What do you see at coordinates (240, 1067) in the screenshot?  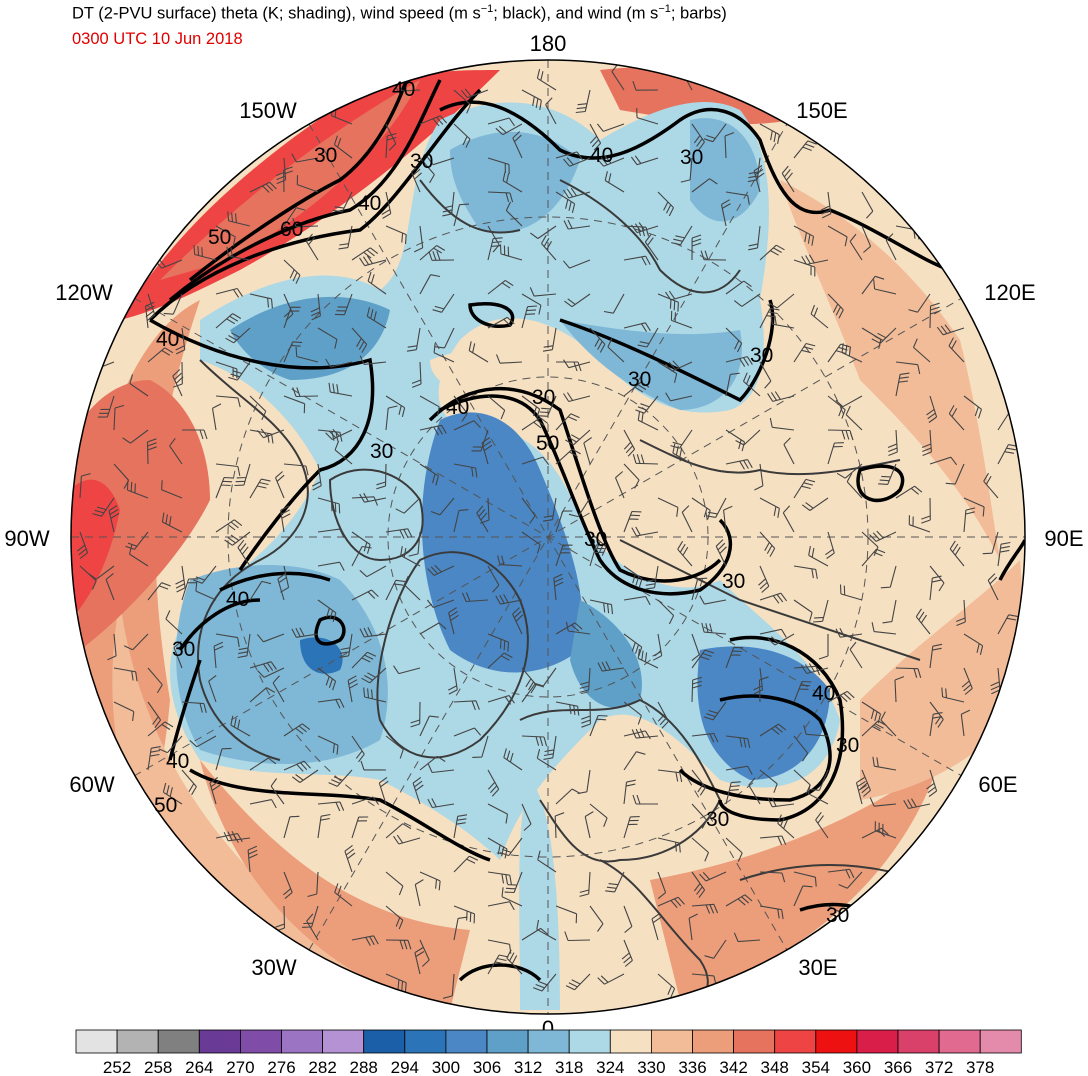 I see `colorbar-label: 270` at bounding box center [240, 1067].